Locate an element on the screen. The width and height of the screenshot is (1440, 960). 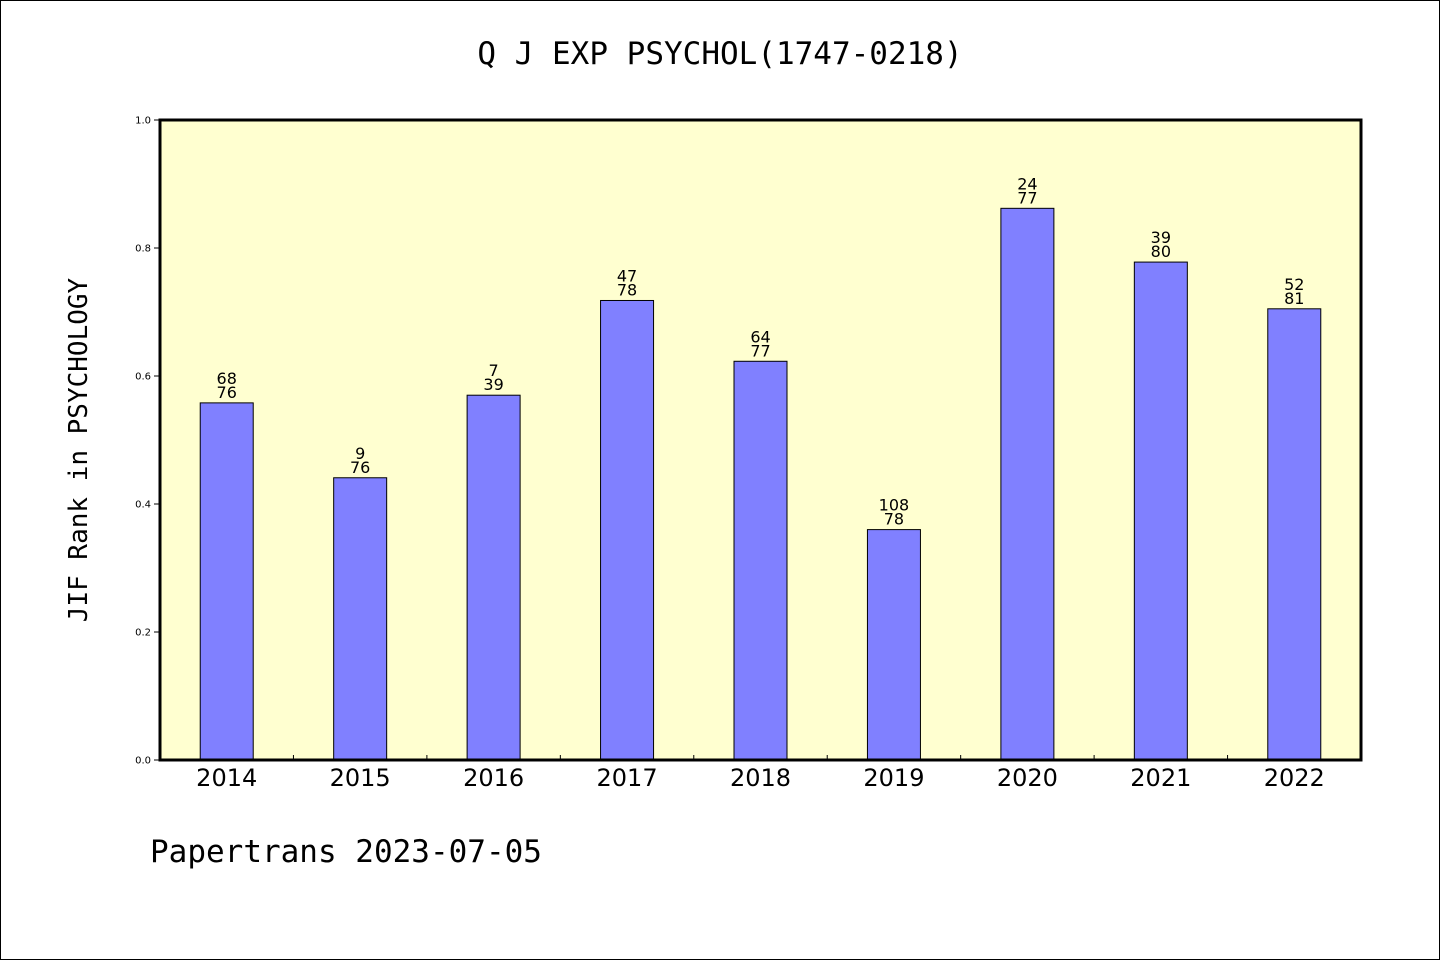
bar-label-top: 64 is located at coordinates (760, 336).